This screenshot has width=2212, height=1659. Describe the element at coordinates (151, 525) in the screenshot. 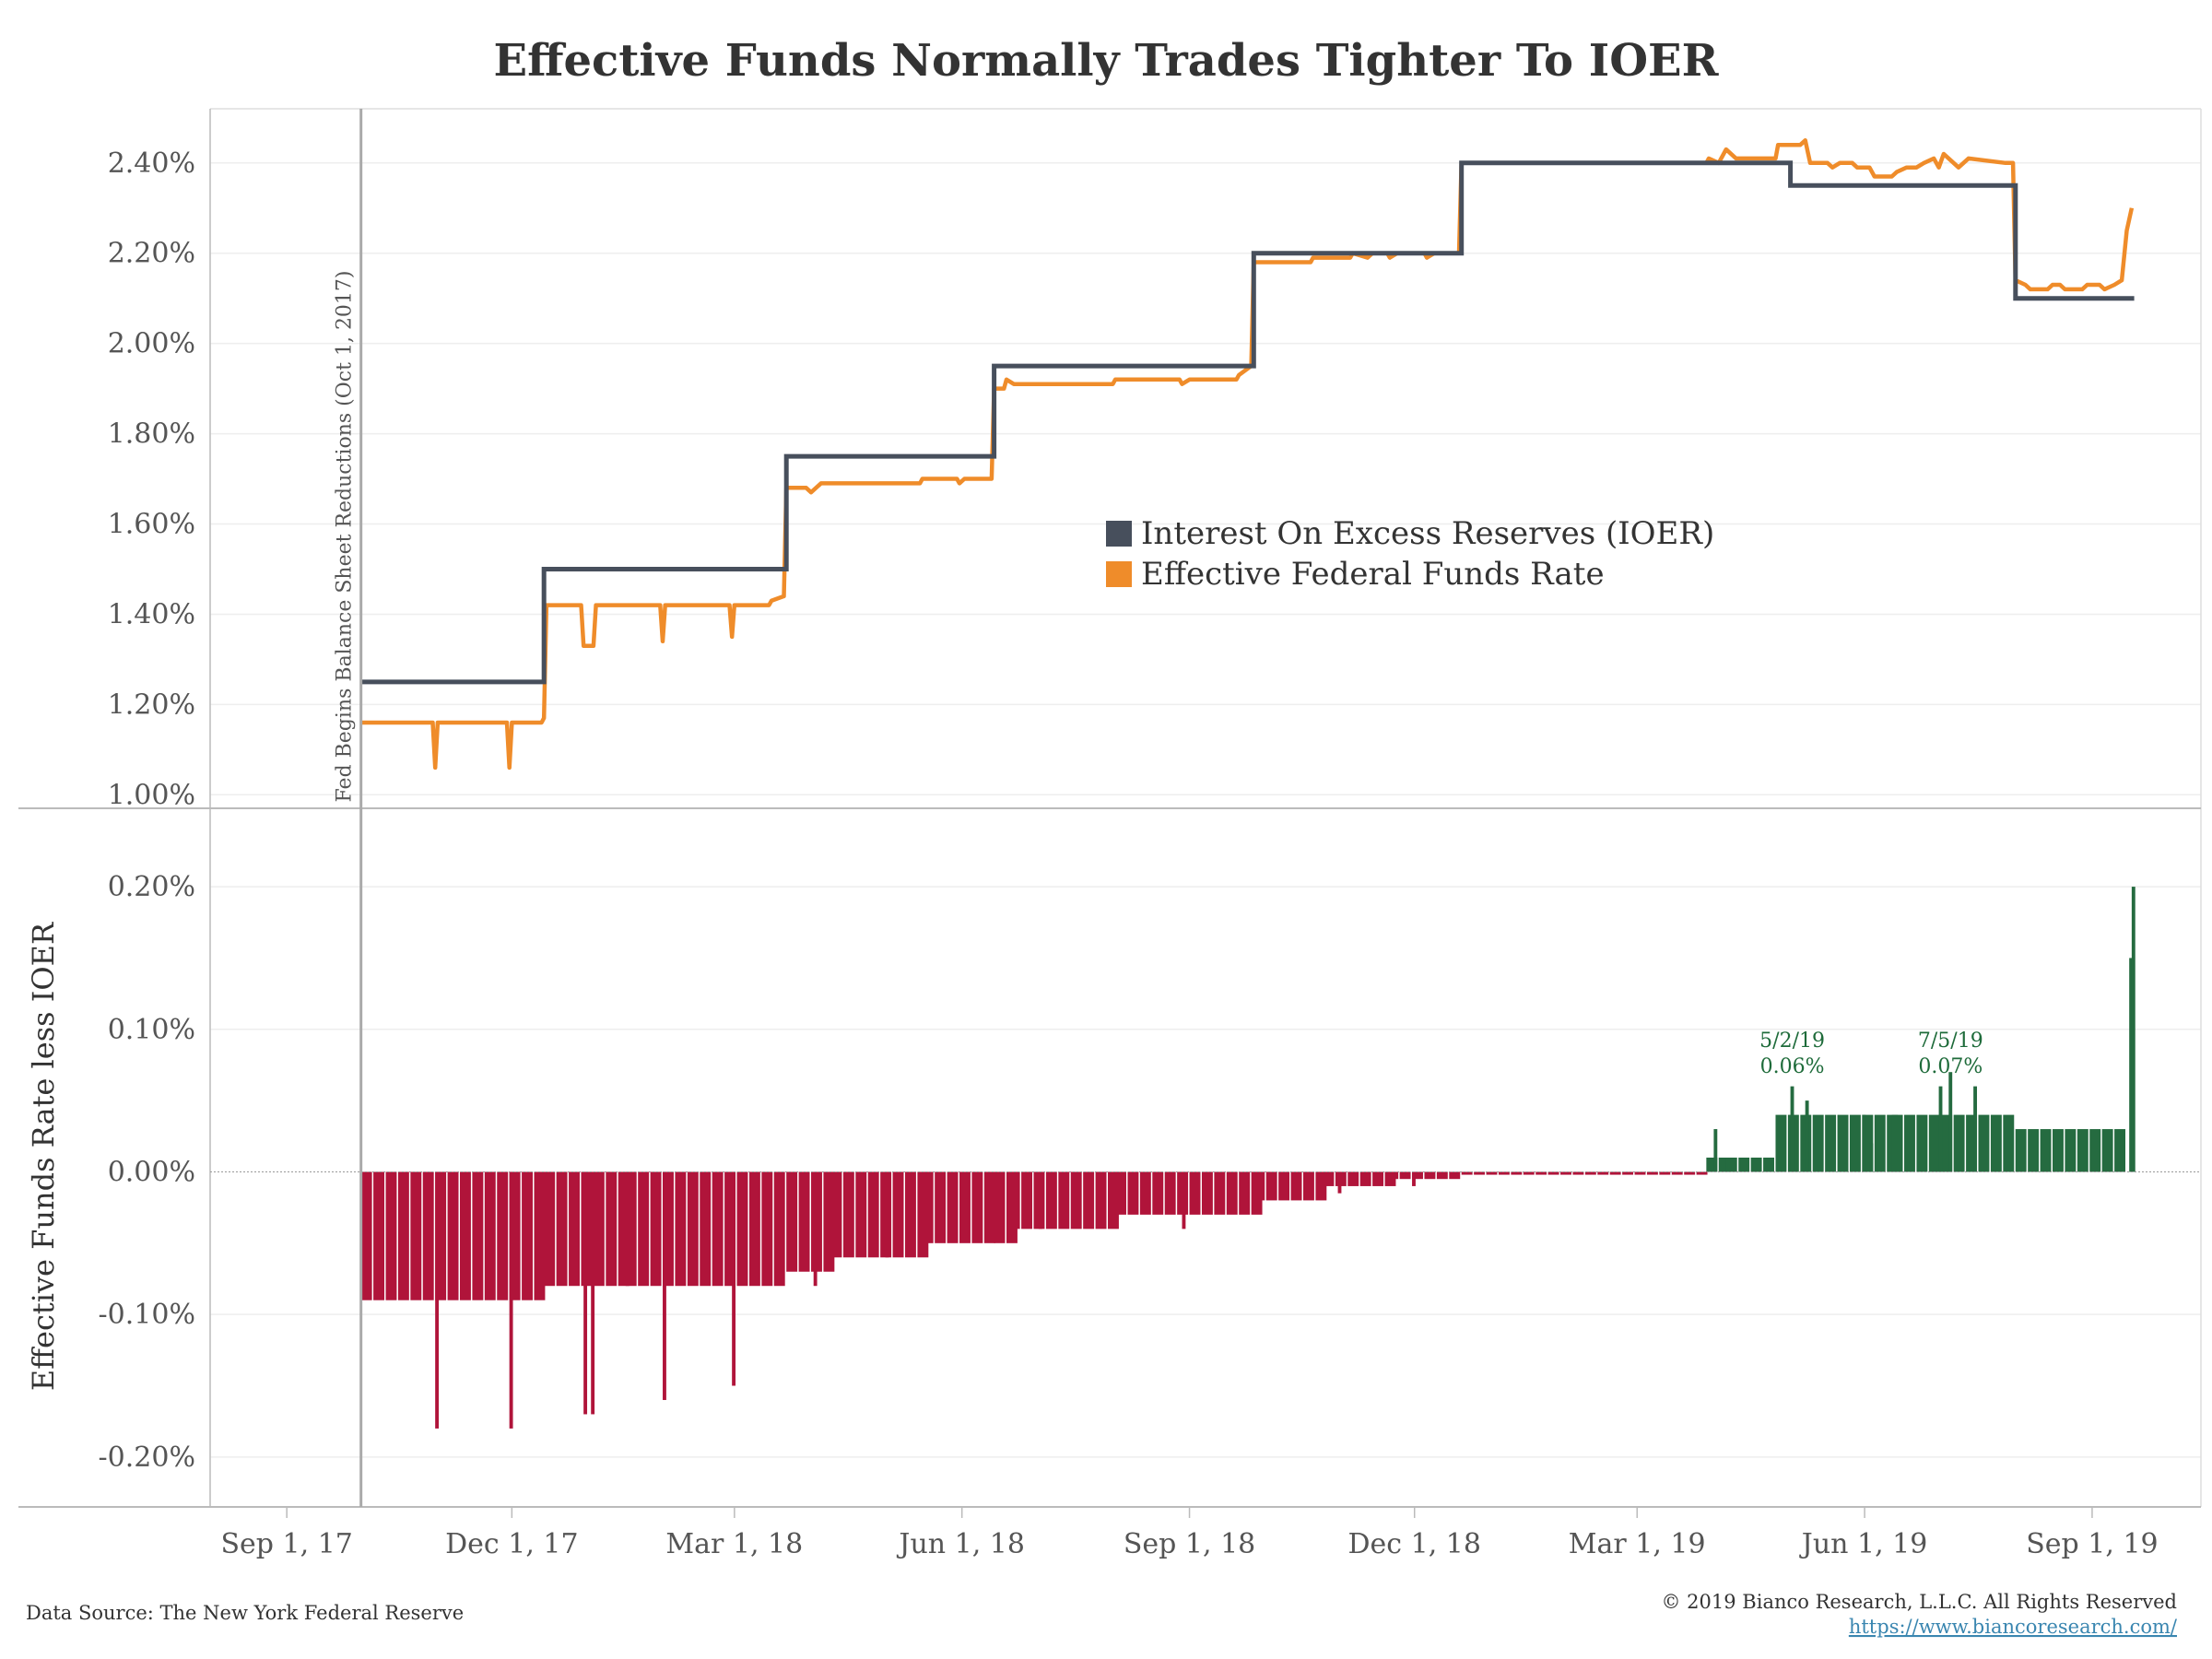

I see `top-y-tick-label: 1.60%` at that location.